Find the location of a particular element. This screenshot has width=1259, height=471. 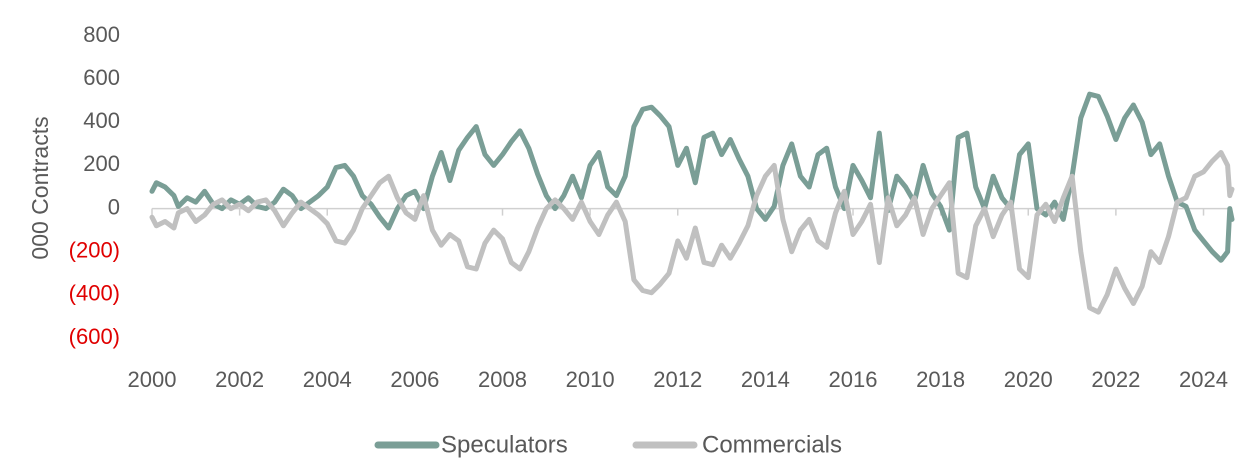

y-tick-label: 400 is located at coordinates (101, 120).